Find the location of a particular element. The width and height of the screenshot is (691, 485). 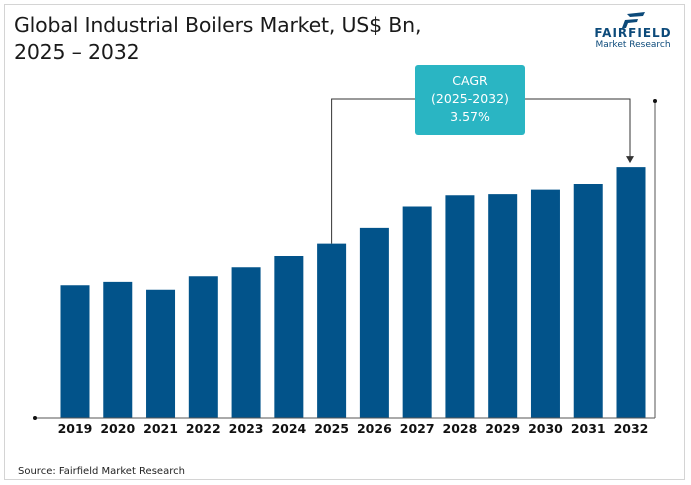

bar-2024 is located at coordinates (289, 337).